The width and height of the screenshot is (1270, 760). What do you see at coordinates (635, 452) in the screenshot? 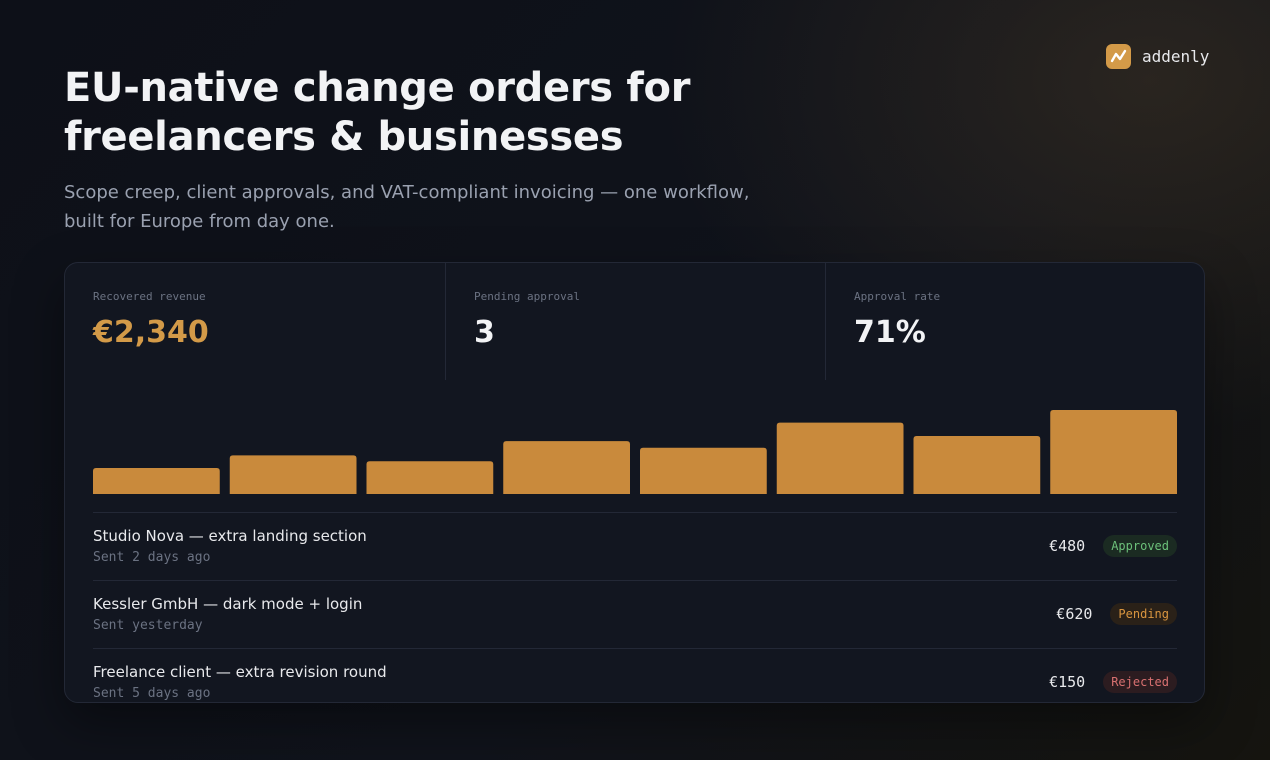
I see `bar-chart` at bounding box center [635, 452].